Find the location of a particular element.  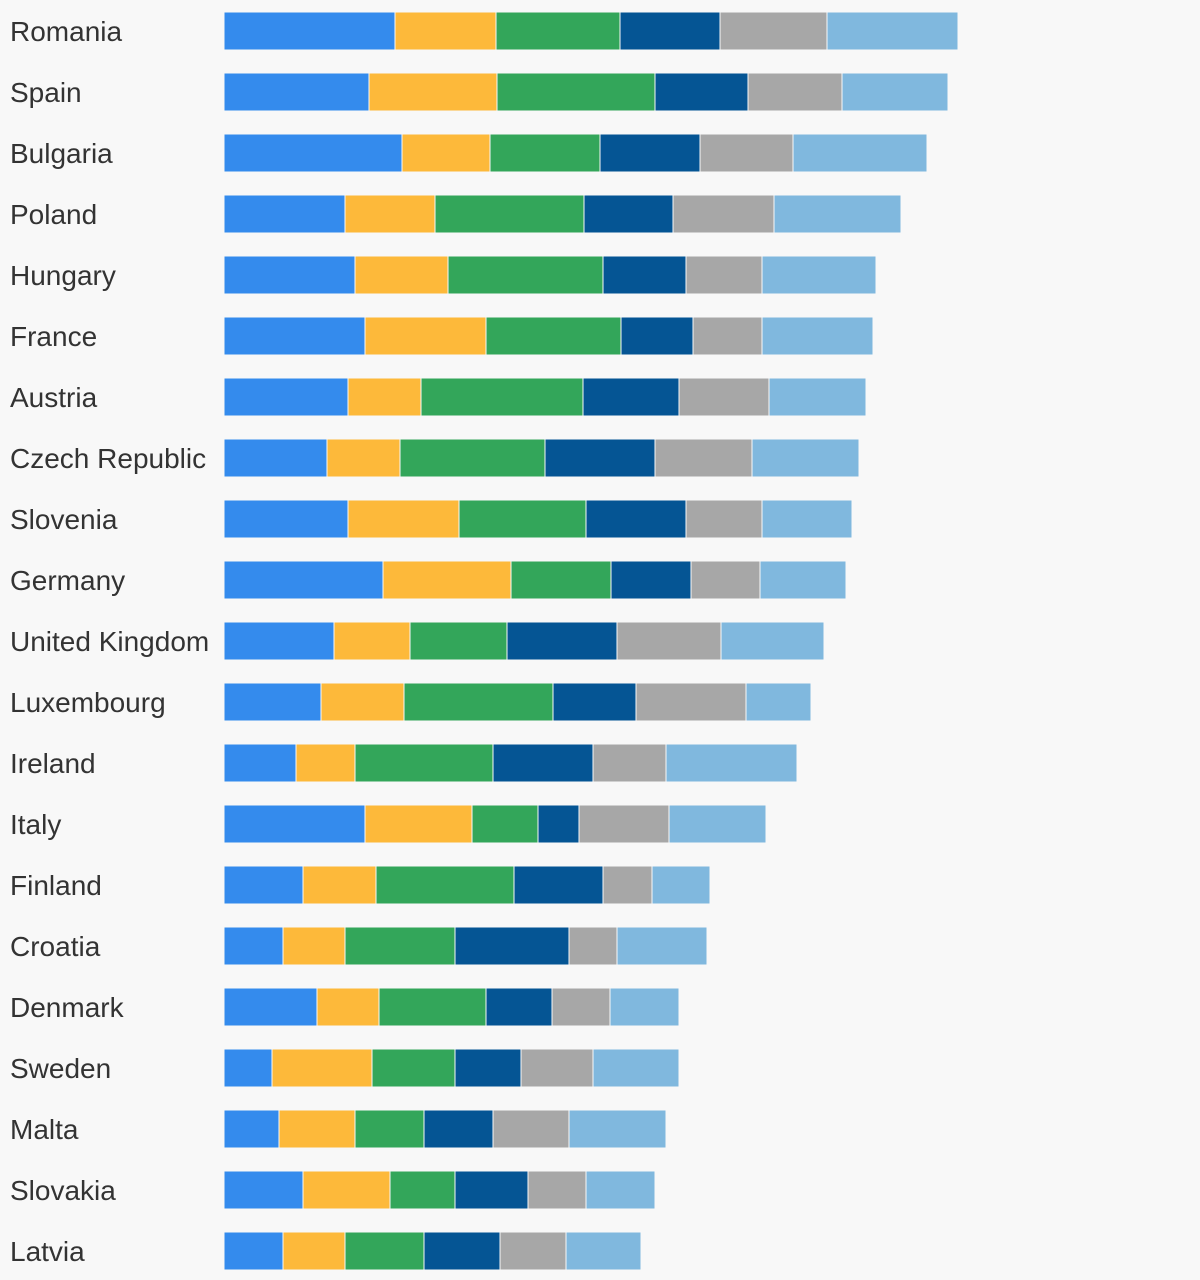

country-label-germany: Germany is located at coordinates (67, 580).